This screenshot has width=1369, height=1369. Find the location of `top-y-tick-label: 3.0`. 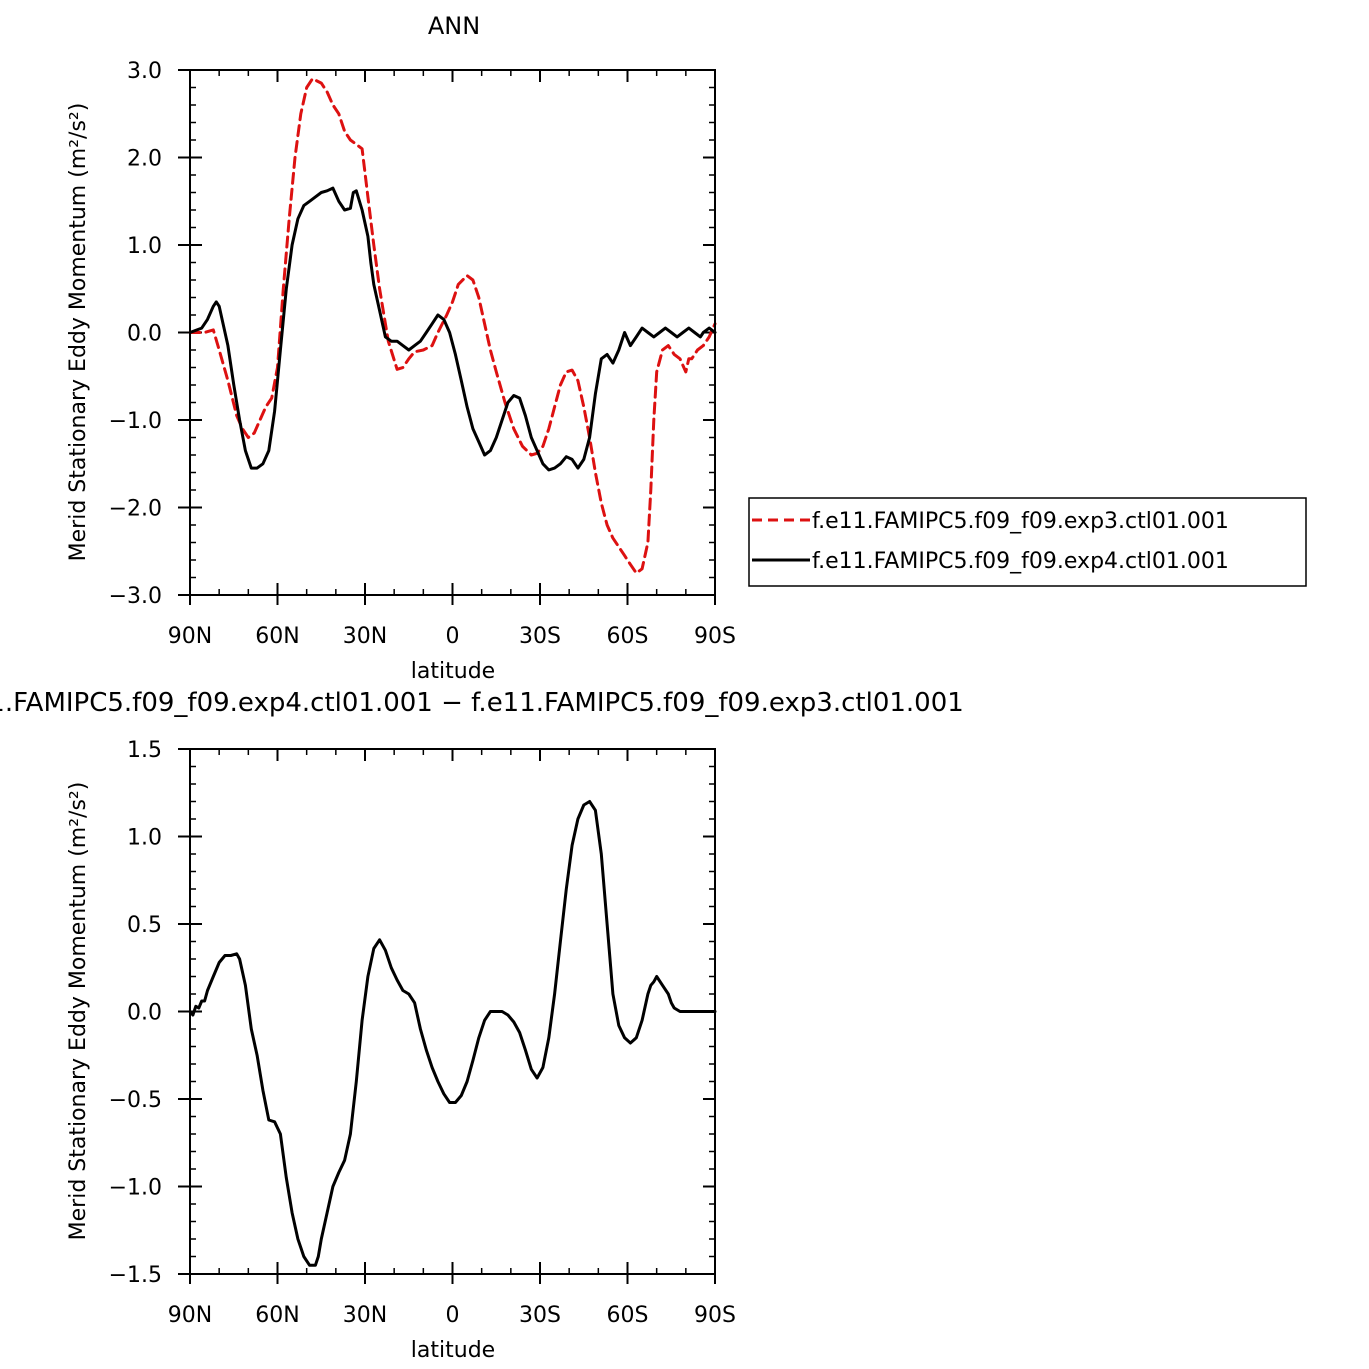

top-y-tick-label: 3.0 is located at coordinates (144, 71).